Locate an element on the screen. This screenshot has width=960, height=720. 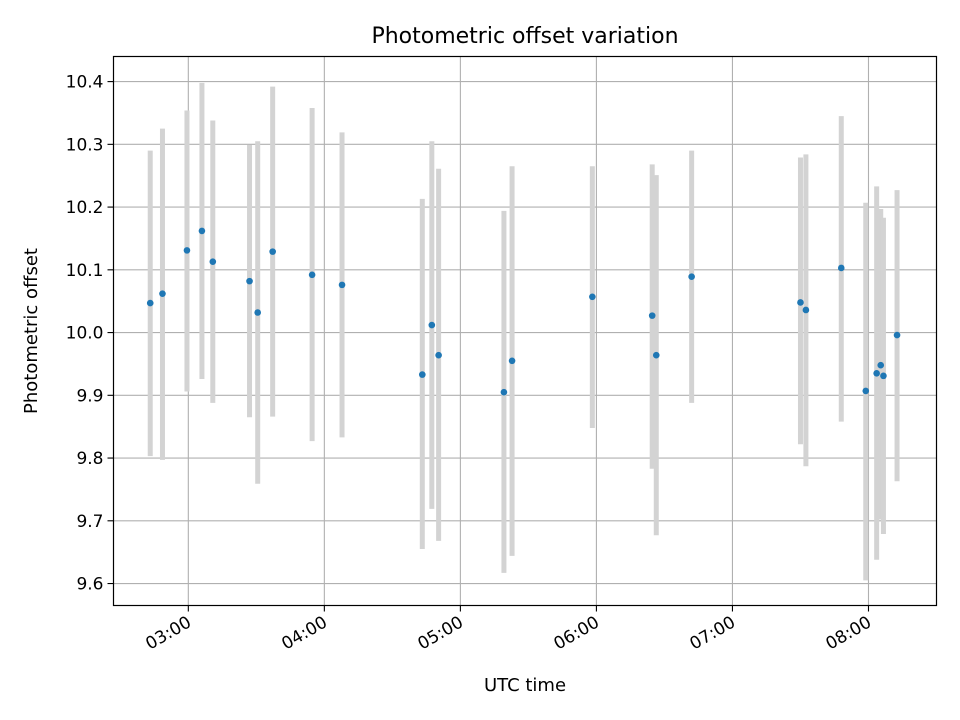
y-tick-label: 9.9 is located at coordinates (89, 396).